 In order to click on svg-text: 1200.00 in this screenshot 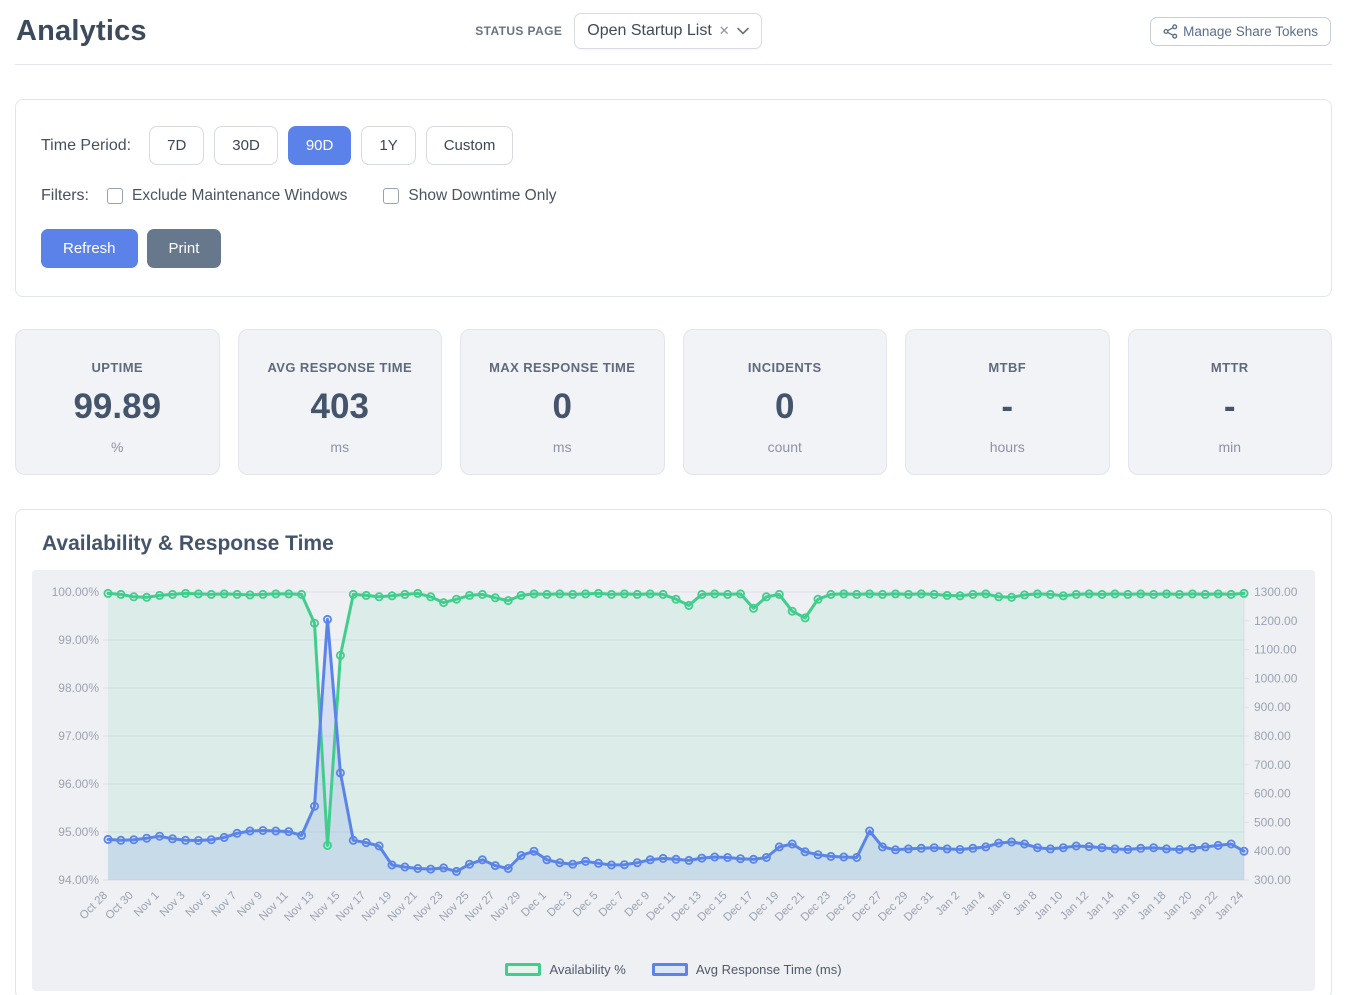, I will do `click(1276, 621)`.